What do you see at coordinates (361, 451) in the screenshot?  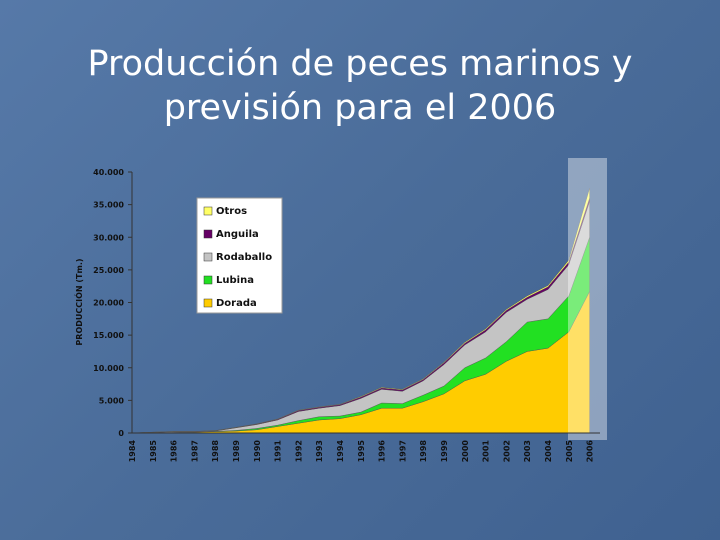 I see `x-tick-label: 1995` at bounding box center [361, 451].